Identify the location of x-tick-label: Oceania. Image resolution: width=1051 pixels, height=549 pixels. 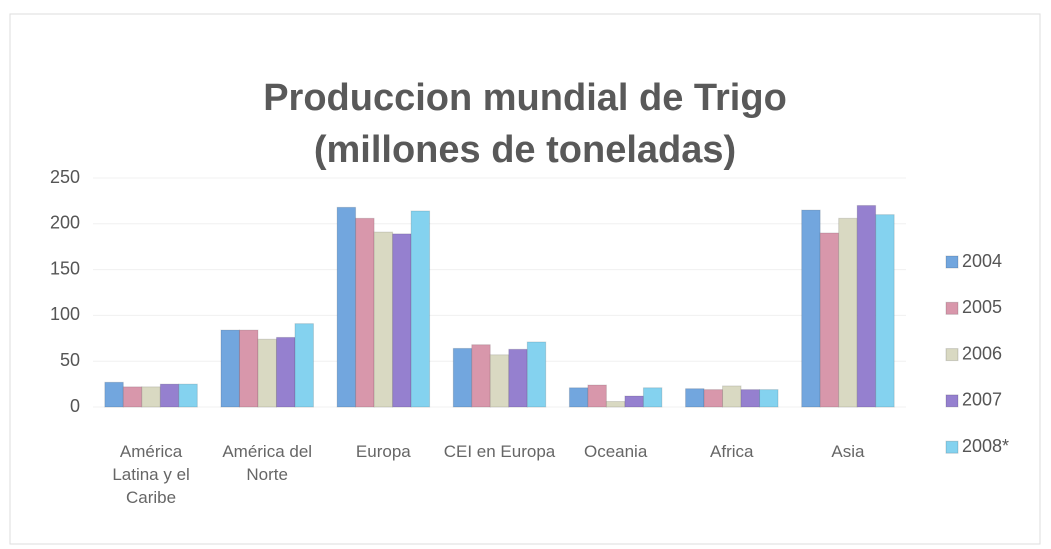
(615, 451).